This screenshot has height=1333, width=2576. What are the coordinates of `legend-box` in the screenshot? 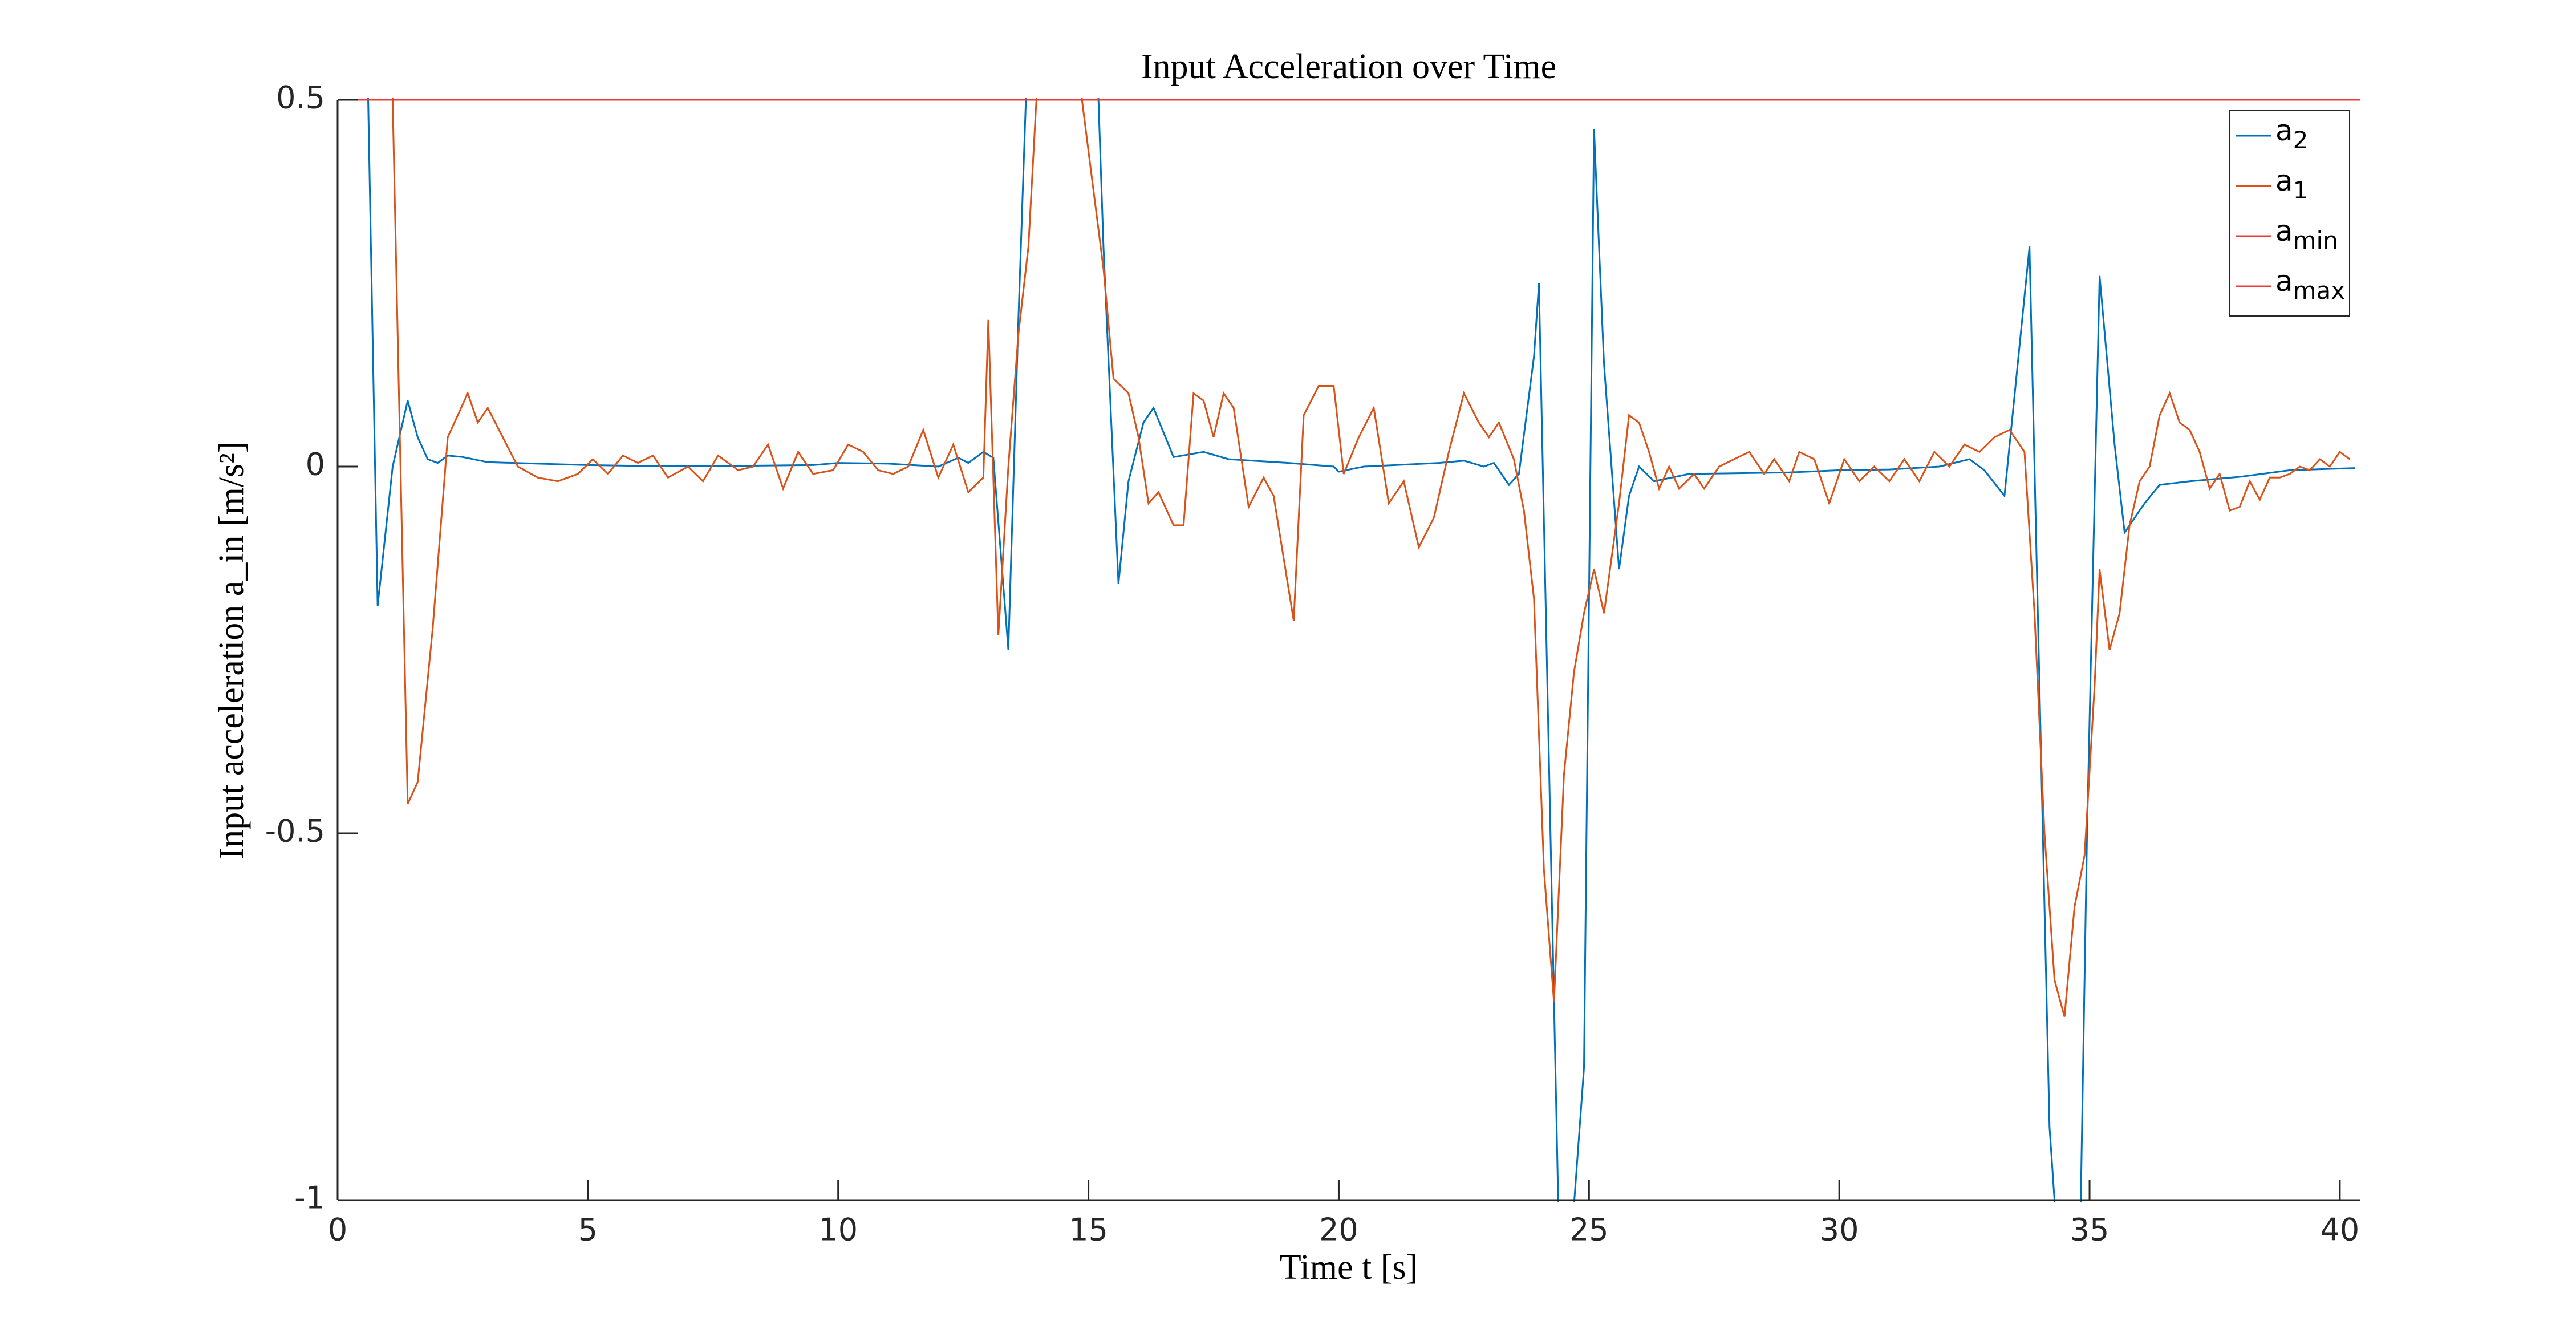 It's located at (2289, 213).